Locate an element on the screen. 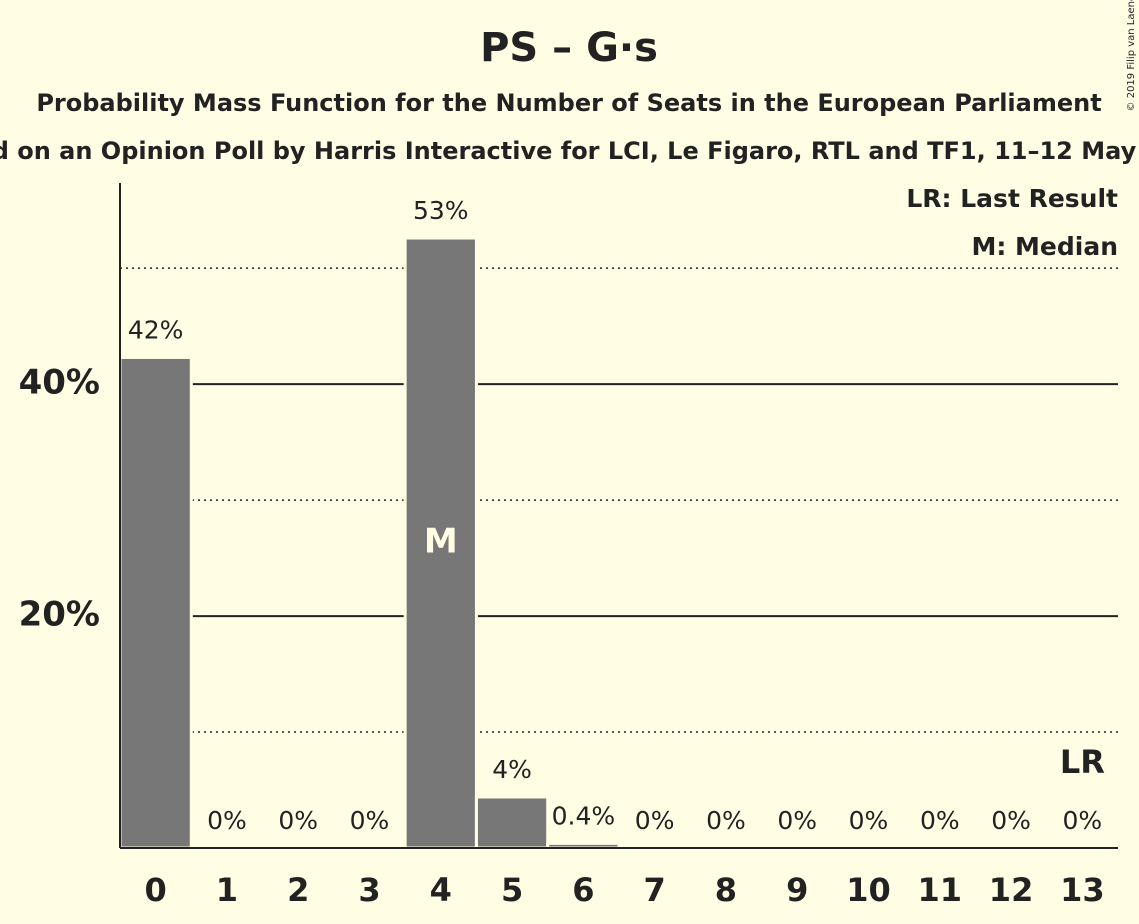 The image size is (1139, 924). x-tick-label: 5 is located at coordinates (512, 890).